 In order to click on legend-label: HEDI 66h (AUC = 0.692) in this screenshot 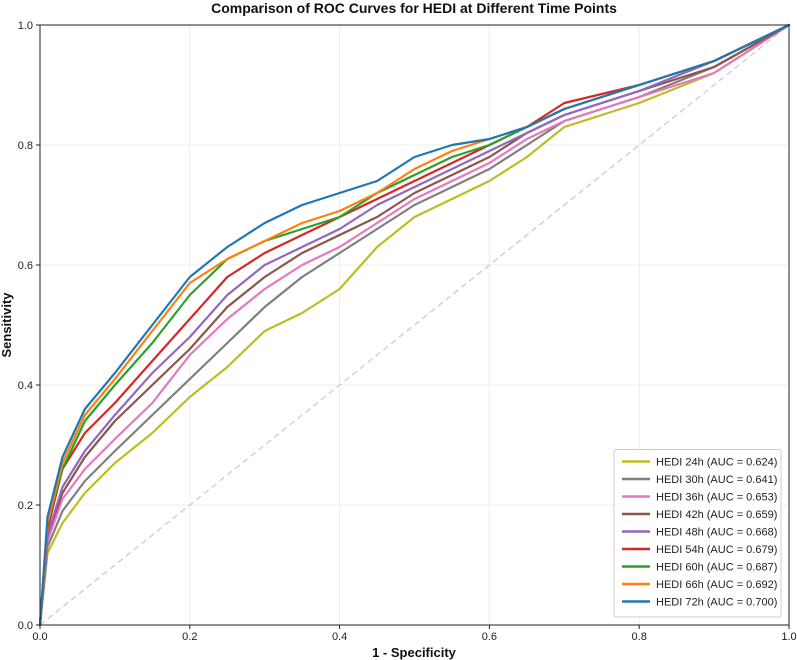, I will do `click(716, 585)`.